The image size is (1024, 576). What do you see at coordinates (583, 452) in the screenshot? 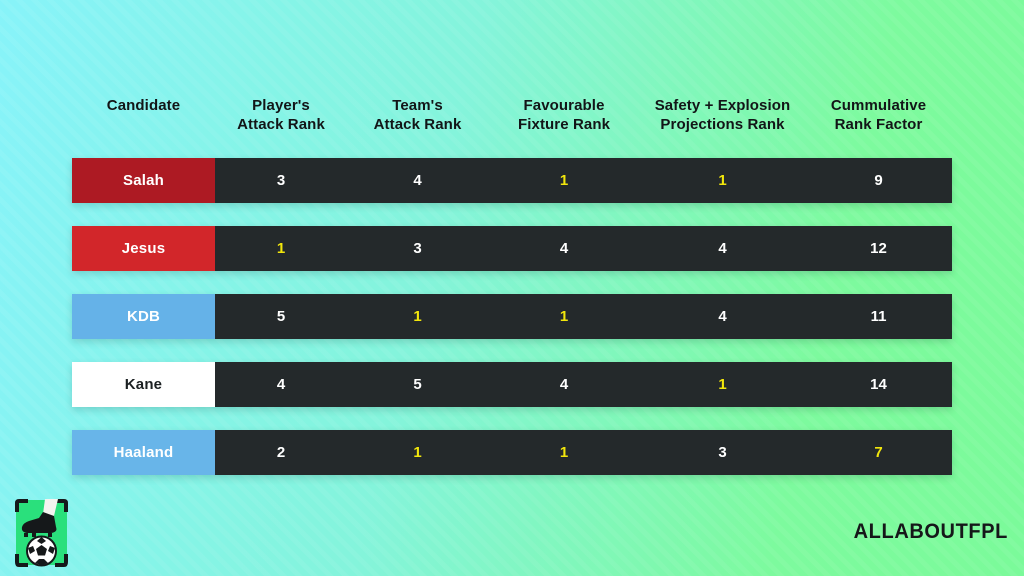
I see `rank-values: 2 1 1 3 7` at bounding box center [583, 452].